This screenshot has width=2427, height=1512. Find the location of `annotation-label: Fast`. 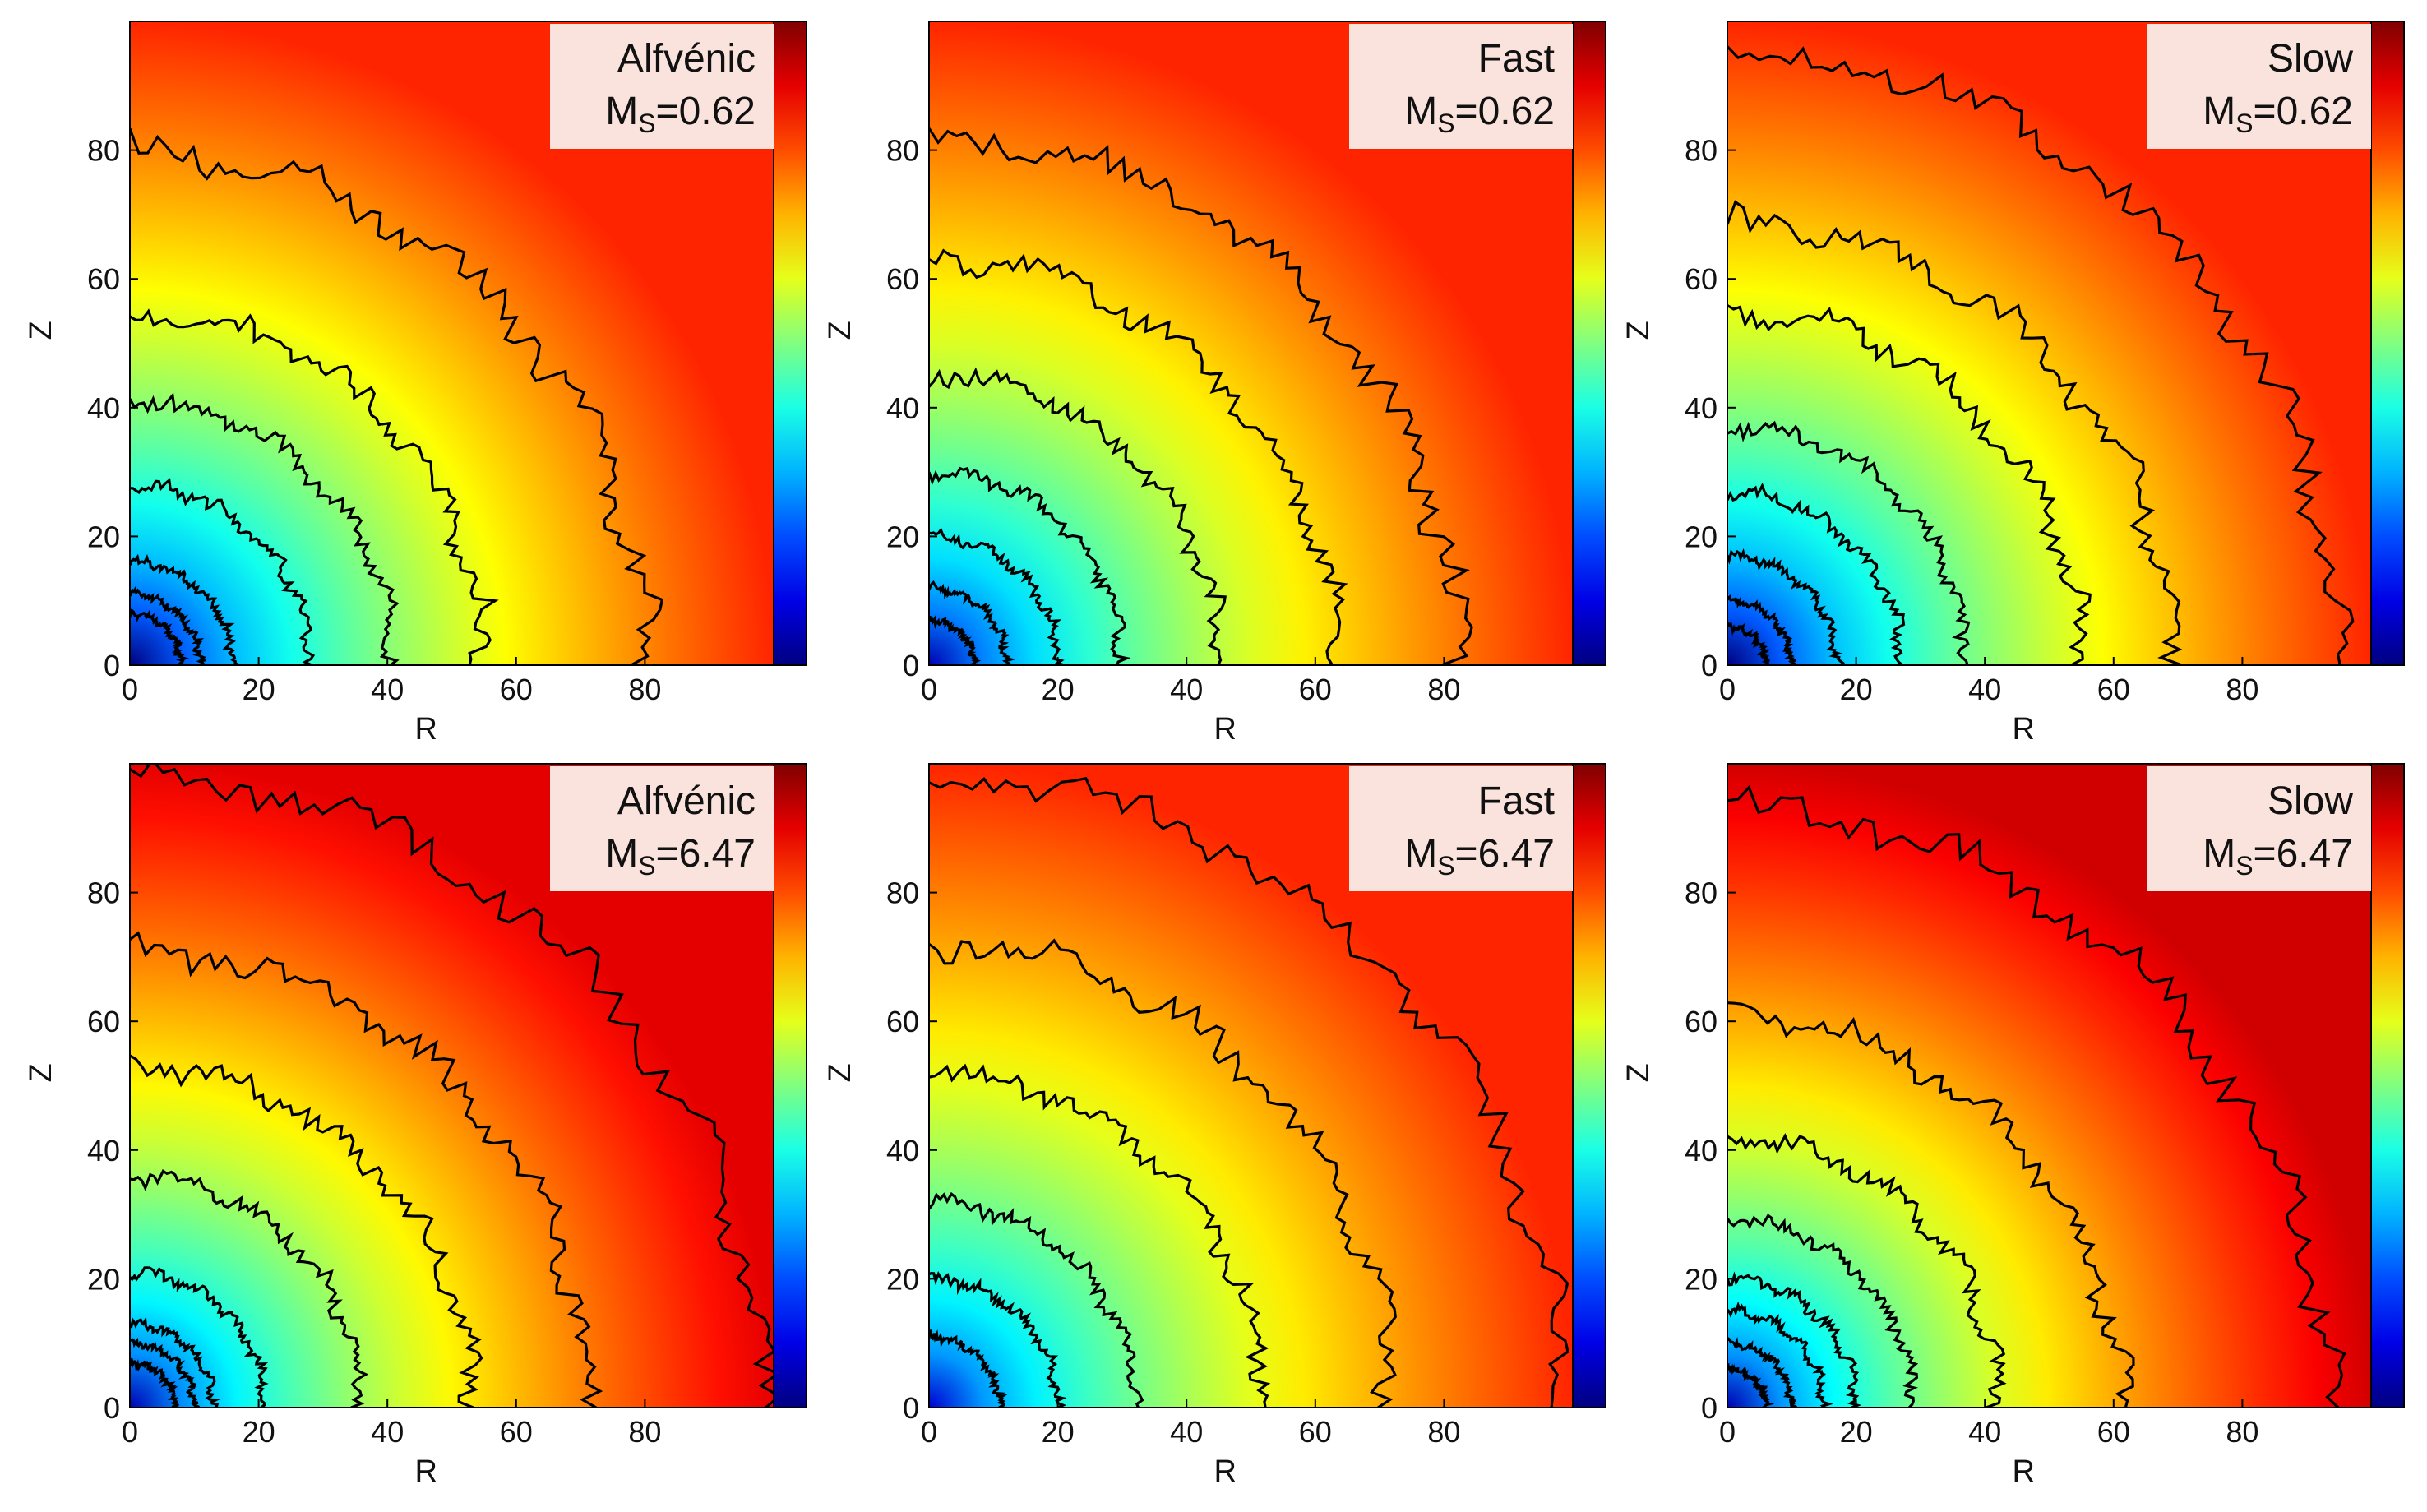

annotation-label: Fast is located at coordinates (1516, 801).